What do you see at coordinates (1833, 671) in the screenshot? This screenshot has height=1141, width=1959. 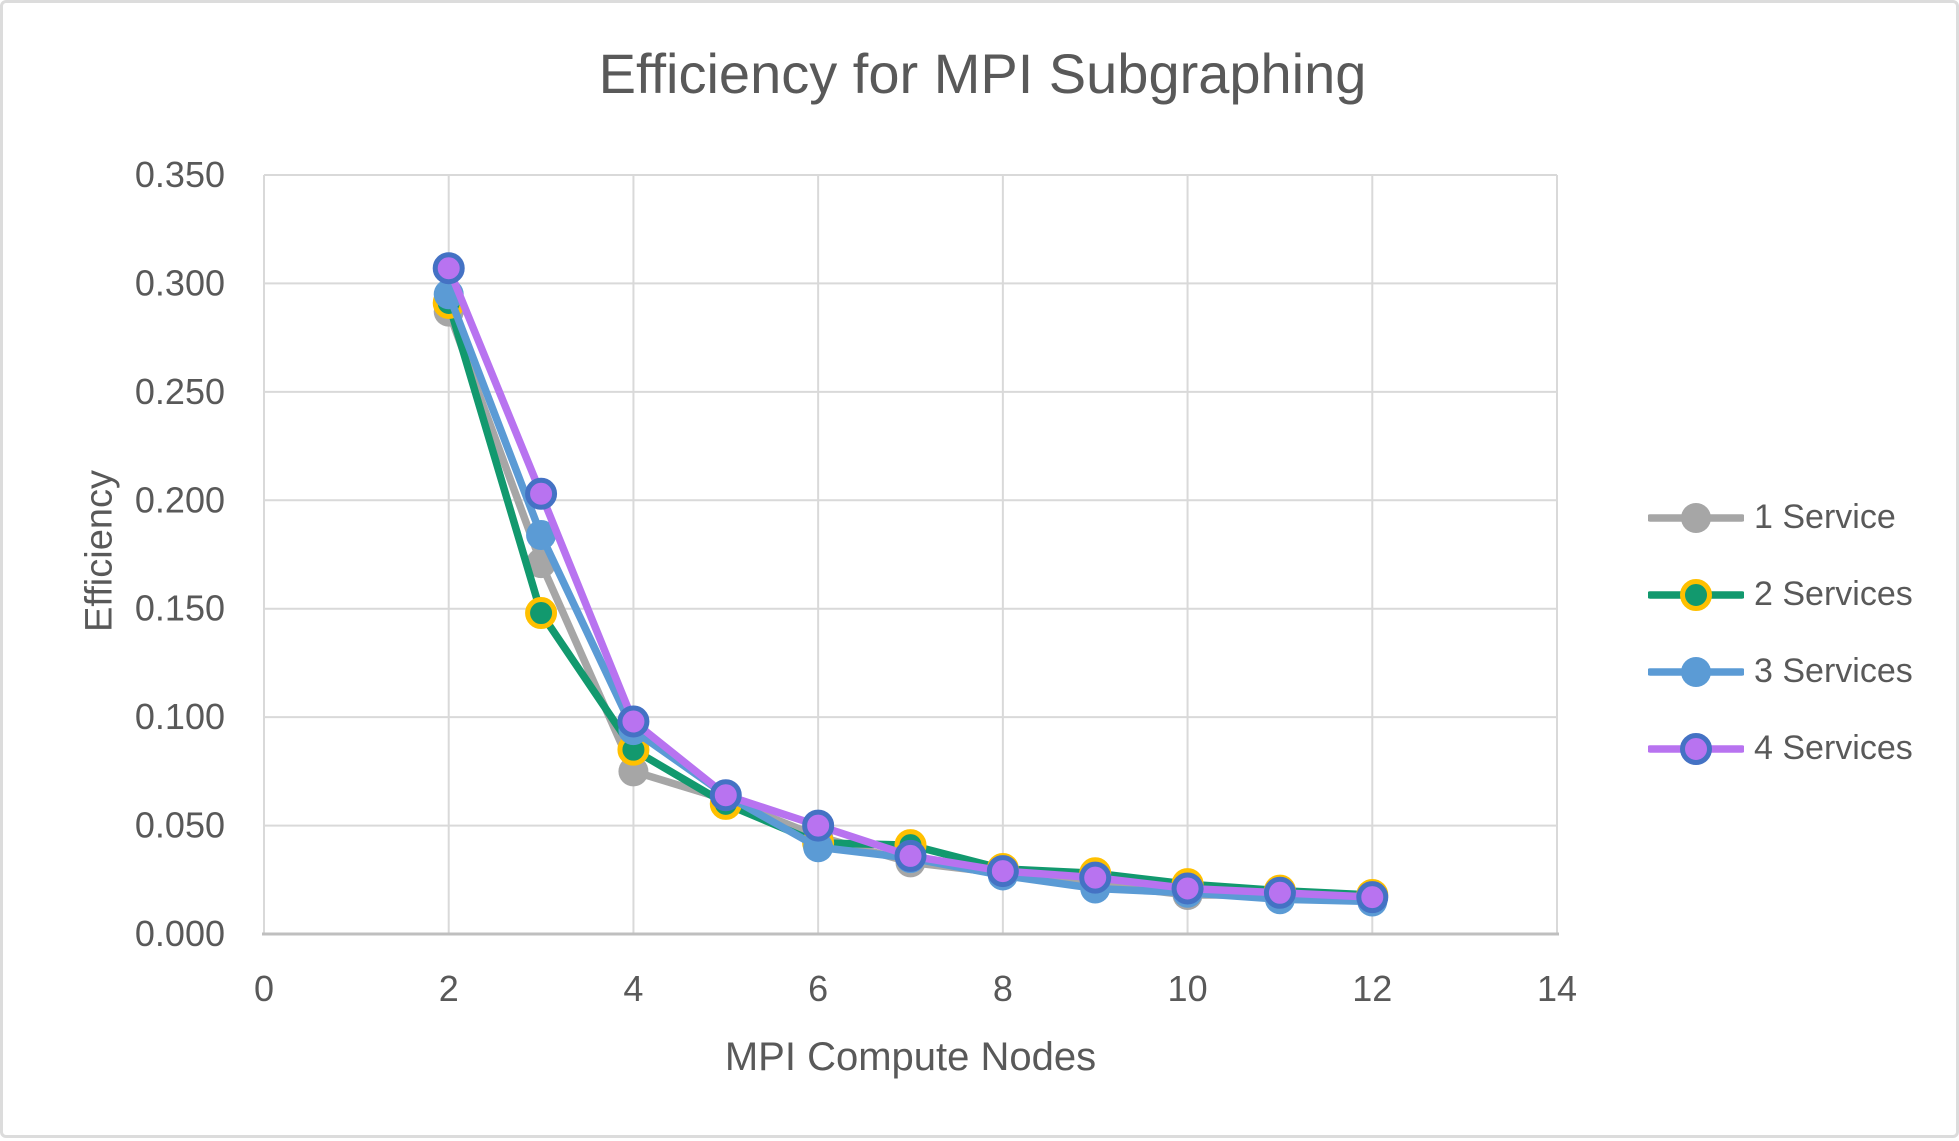 I see `legend-label: 3 Services` at bounding box center [1833, 671].